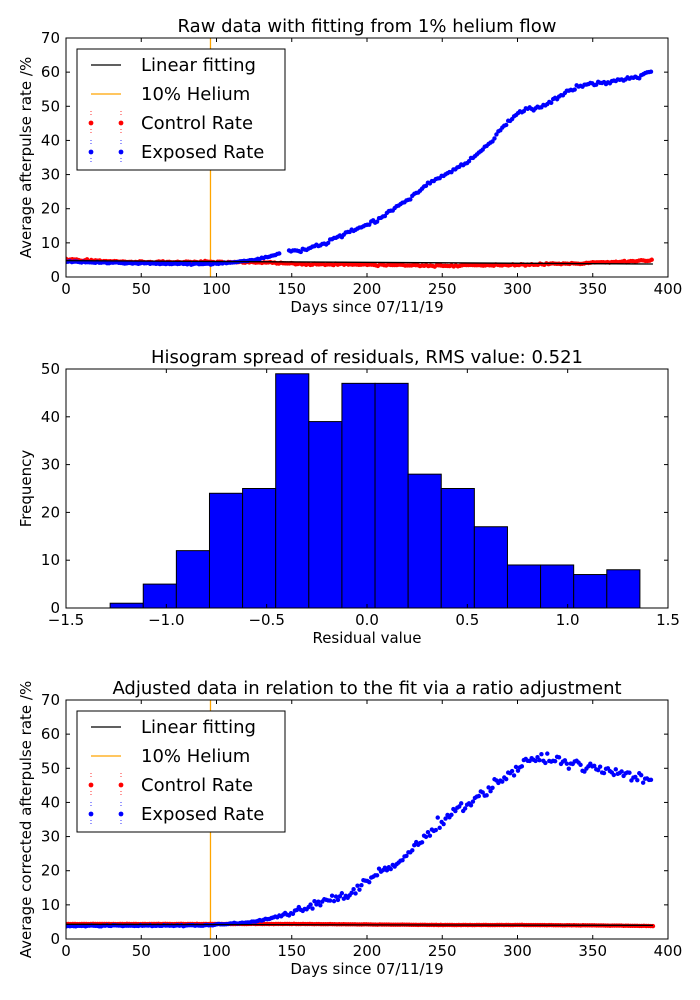  What do you see at coordinates (26, 157) in the screenshot?
I see `y-axis-label: Average afterpulse rate /%` at bounding box center [26, 157].